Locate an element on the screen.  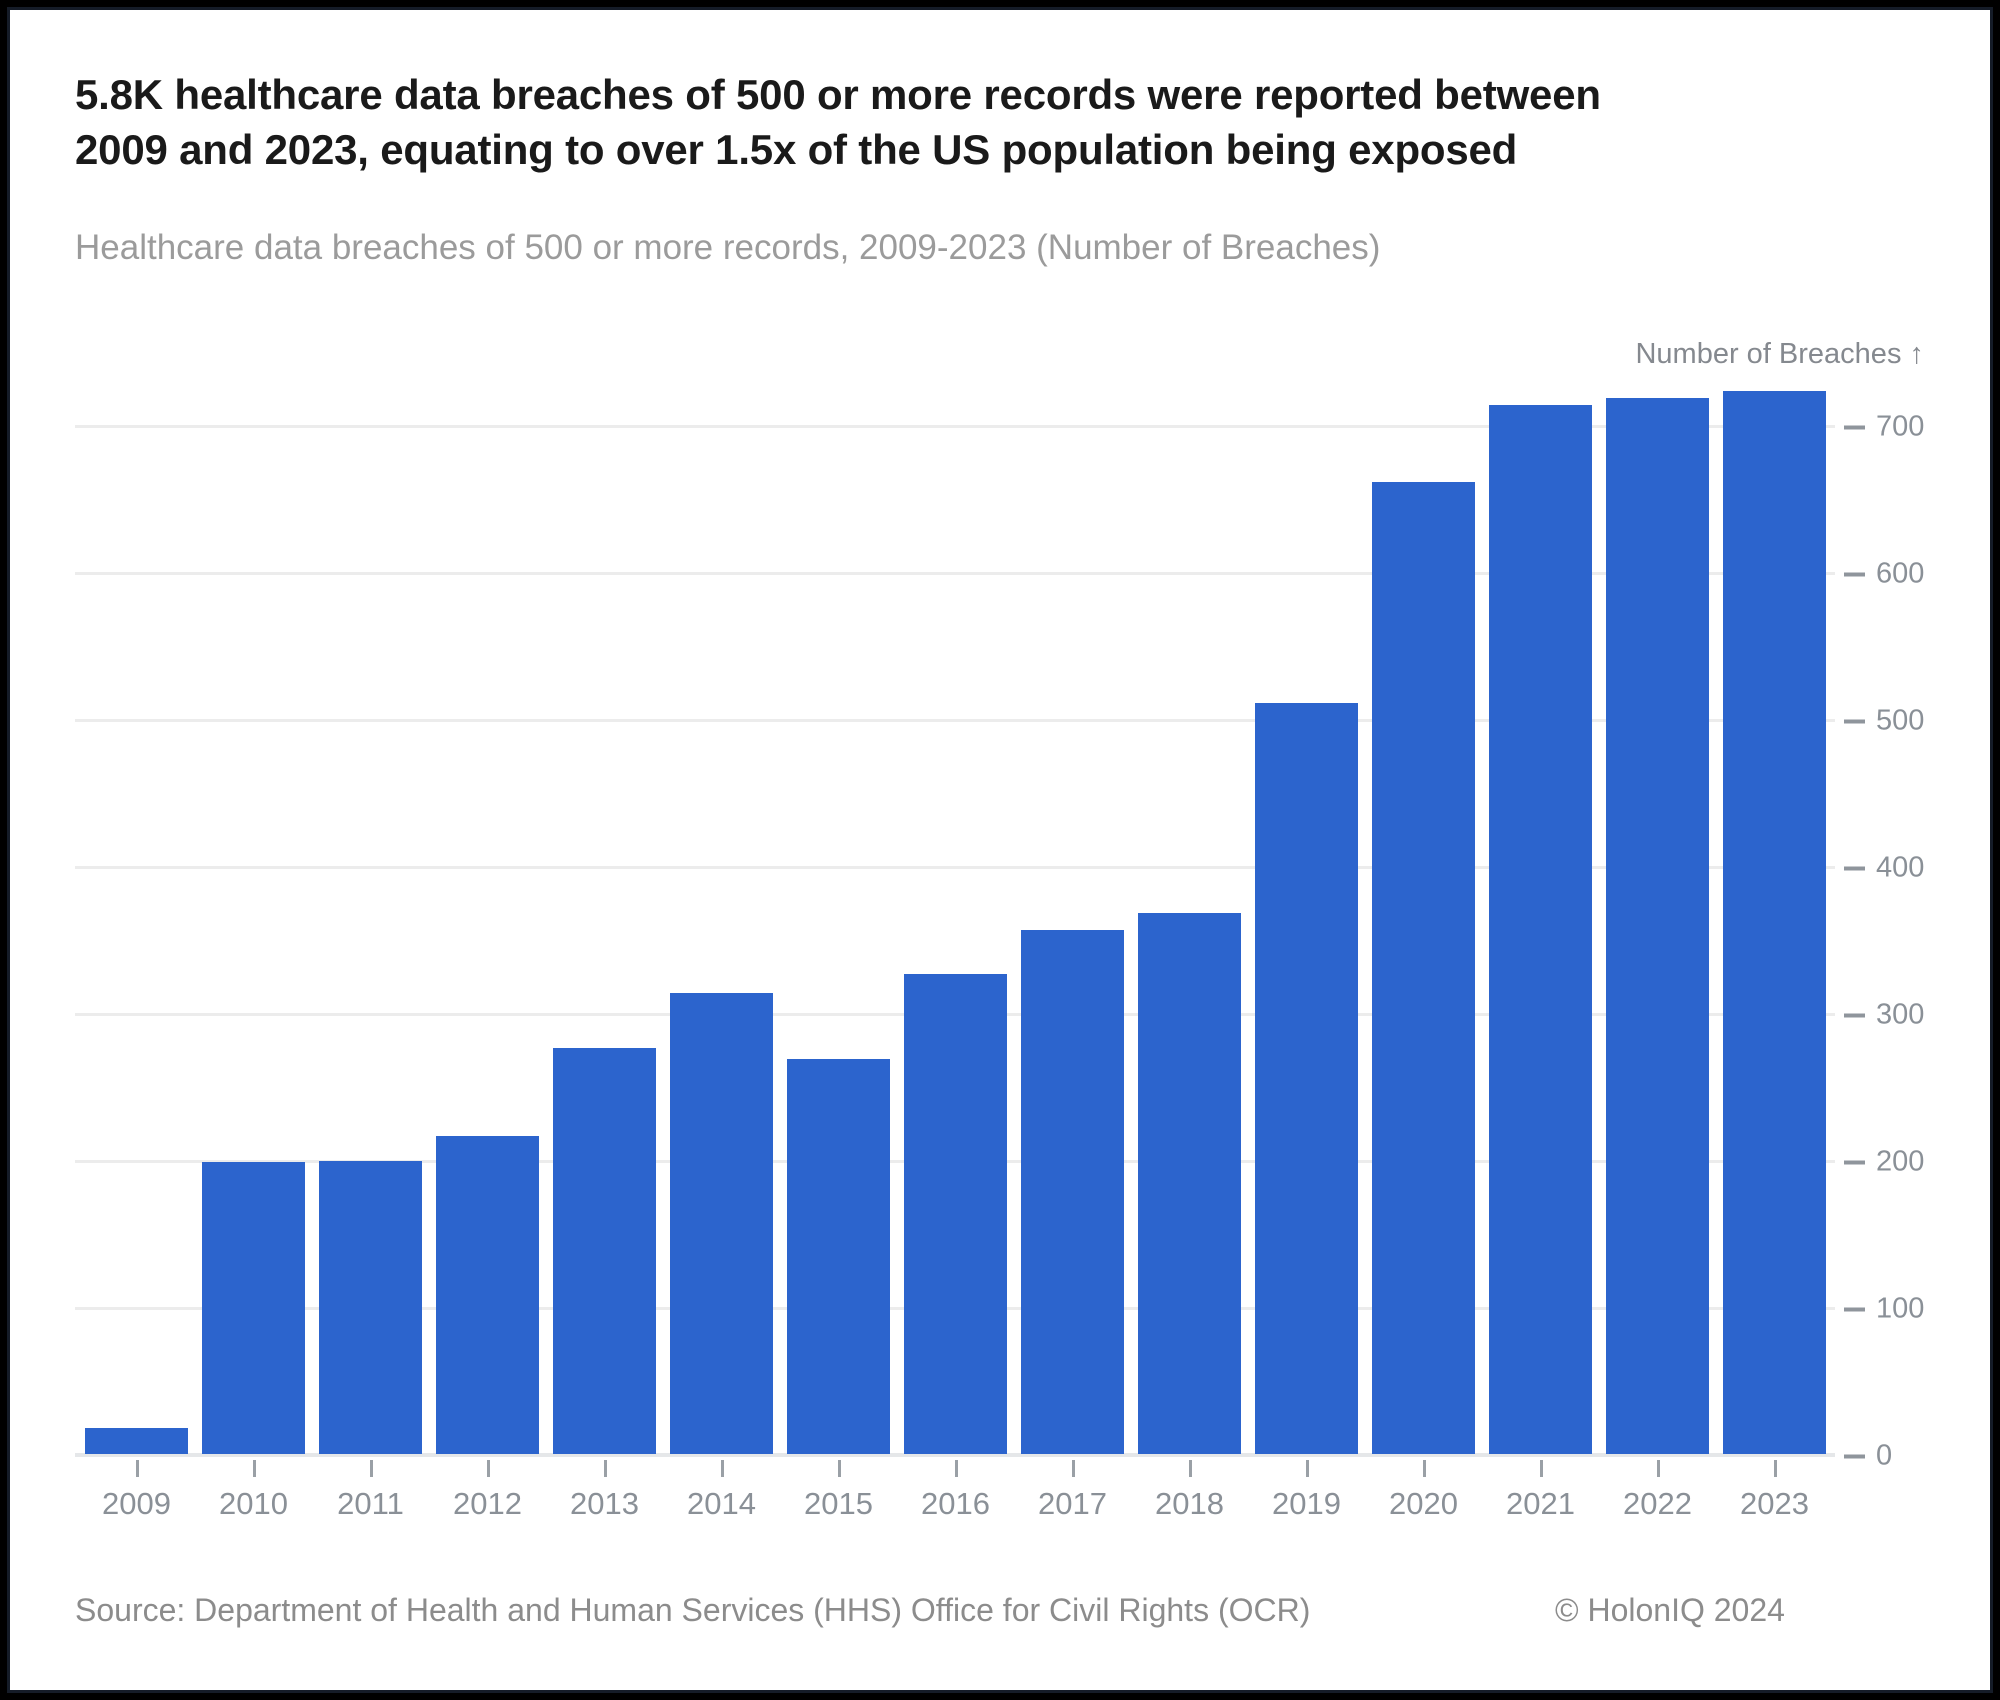
y-tick-label: 700 is located at coordinates (1900, 426).